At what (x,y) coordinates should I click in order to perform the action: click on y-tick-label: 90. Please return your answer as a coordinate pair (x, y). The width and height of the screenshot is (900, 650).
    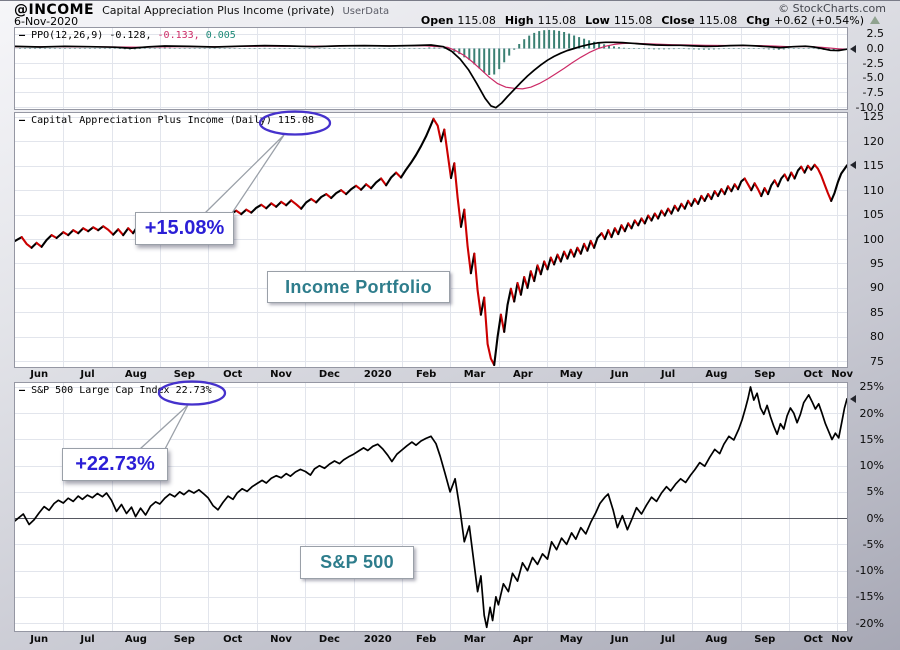
    Looking at the image, I should click on (877, 288).